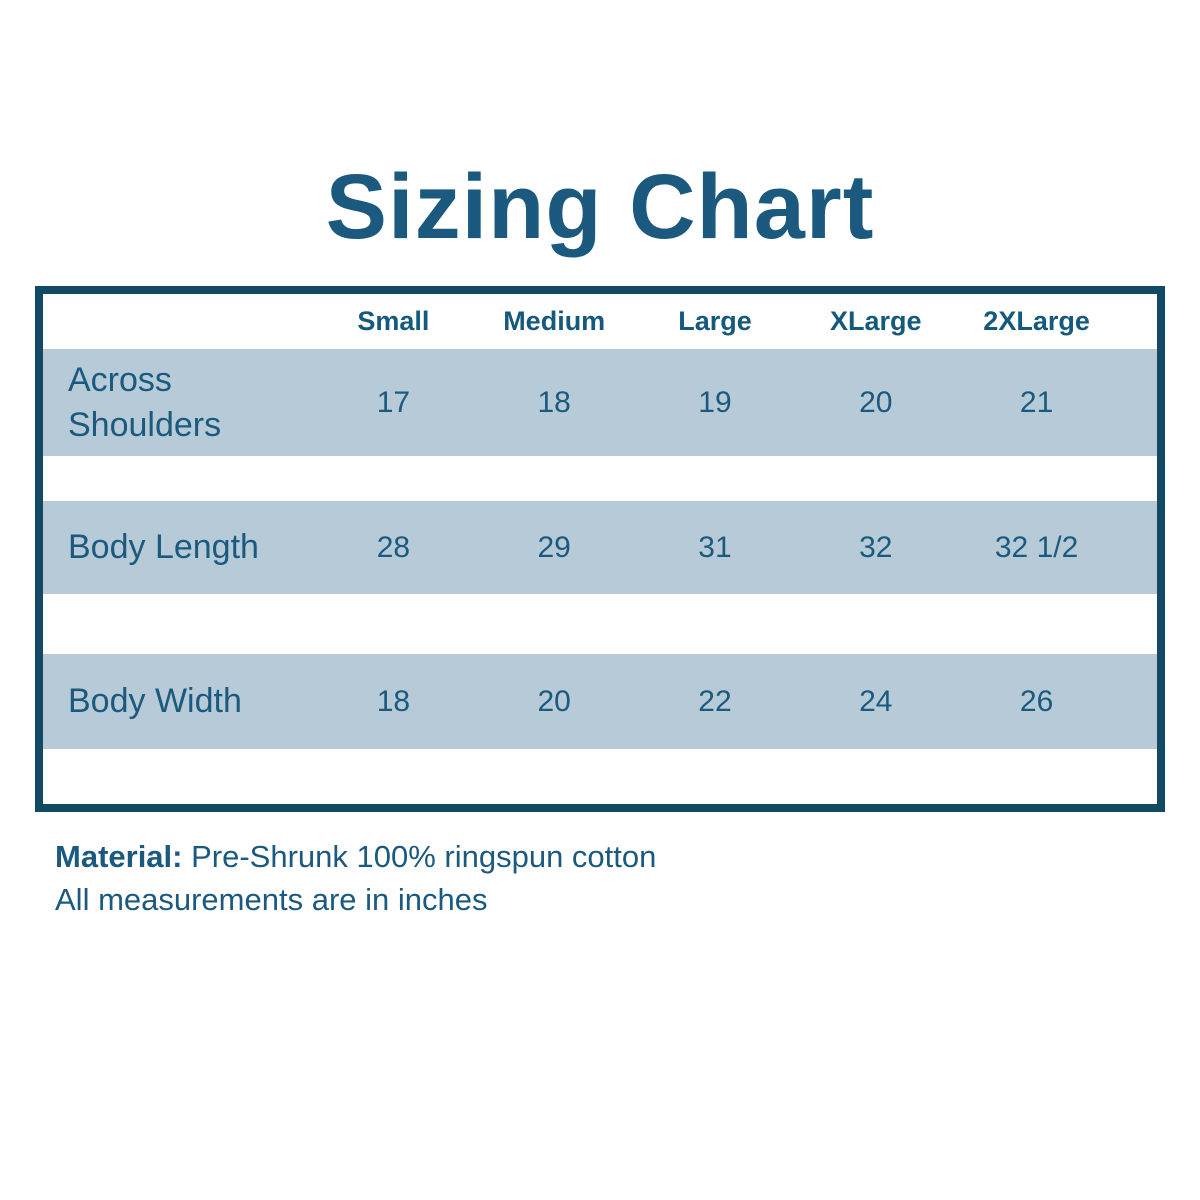 Image resolution: width=1200 pixels, height=1200 pixels. I want to click on cell-value: 17, so click(393, 402).